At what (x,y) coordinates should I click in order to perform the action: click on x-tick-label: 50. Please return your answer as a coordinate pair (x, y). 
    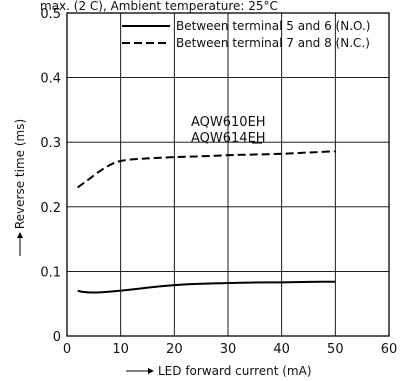
    Looking at the image, I should click on (335, 349).